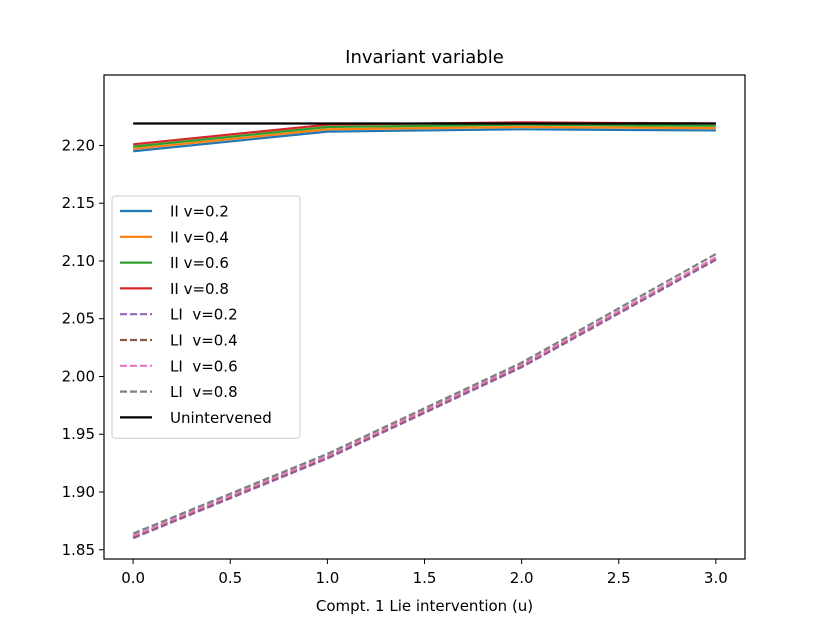 The height and width of the screenshot is (628, 830). Describe the element at coordinates (78, 550) in the screenshot. I see `y-tick-label: 1.85` at that location.